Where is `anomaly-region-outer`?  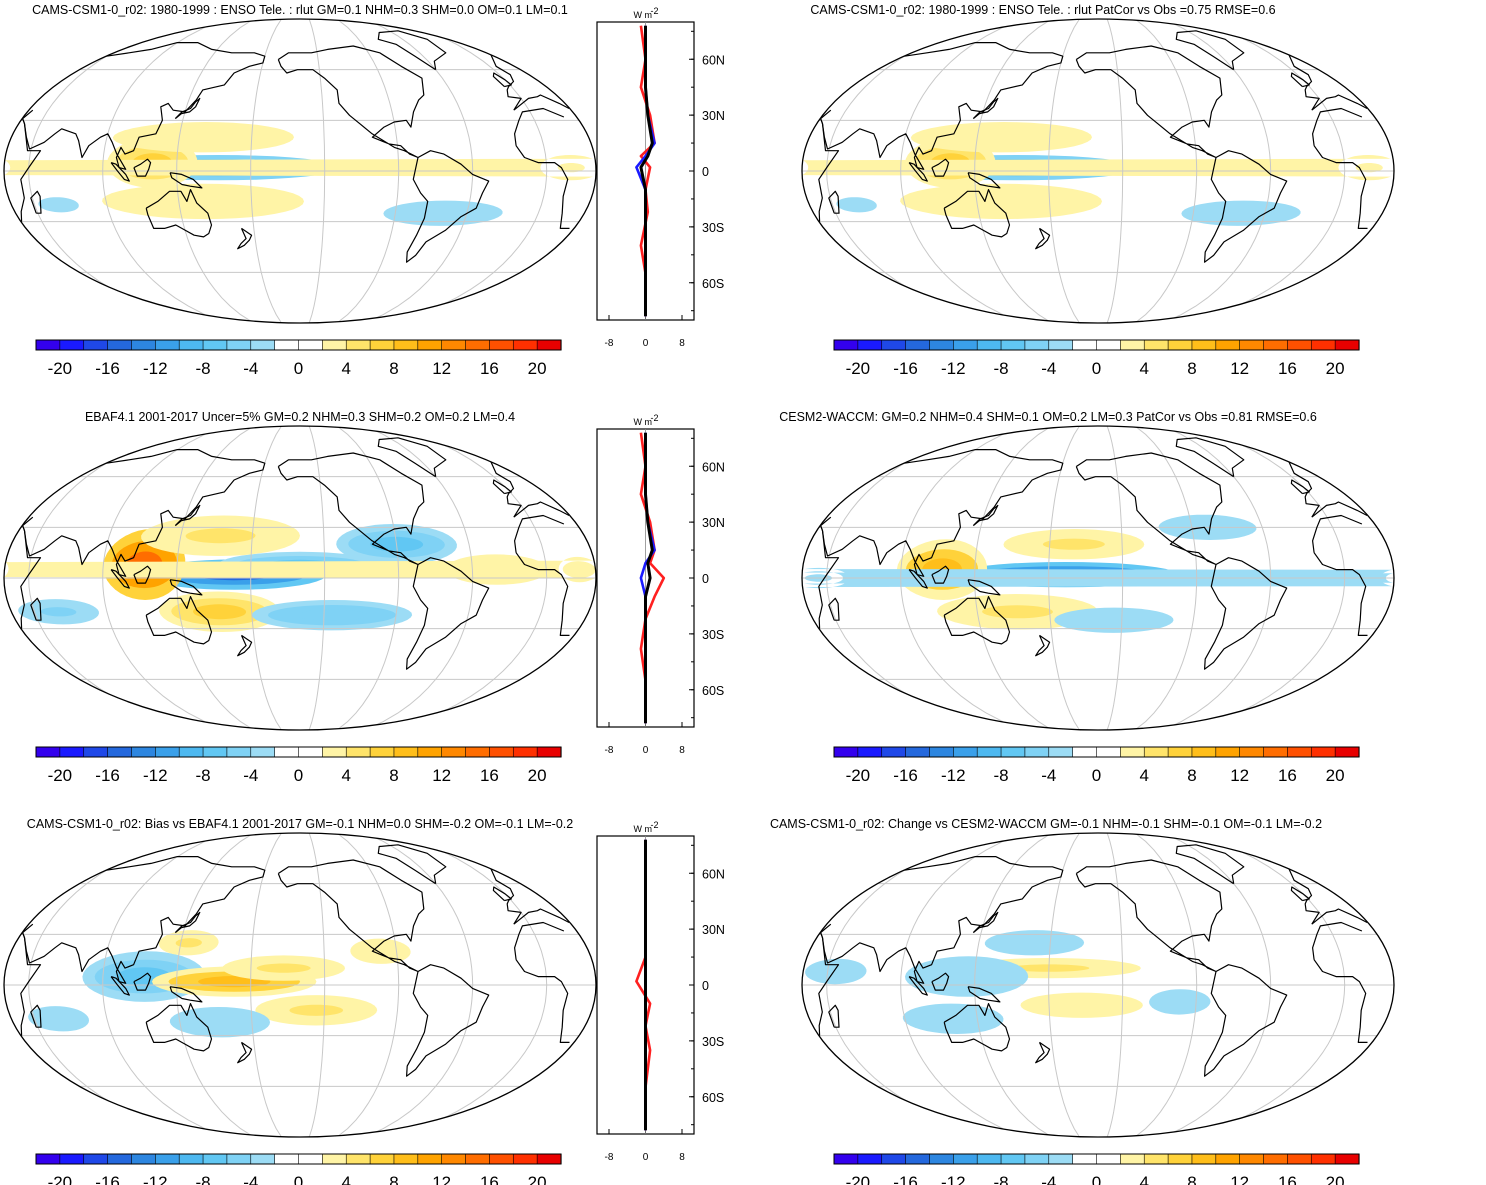
anomaly-region-outer is located at coordinates (298, 168).